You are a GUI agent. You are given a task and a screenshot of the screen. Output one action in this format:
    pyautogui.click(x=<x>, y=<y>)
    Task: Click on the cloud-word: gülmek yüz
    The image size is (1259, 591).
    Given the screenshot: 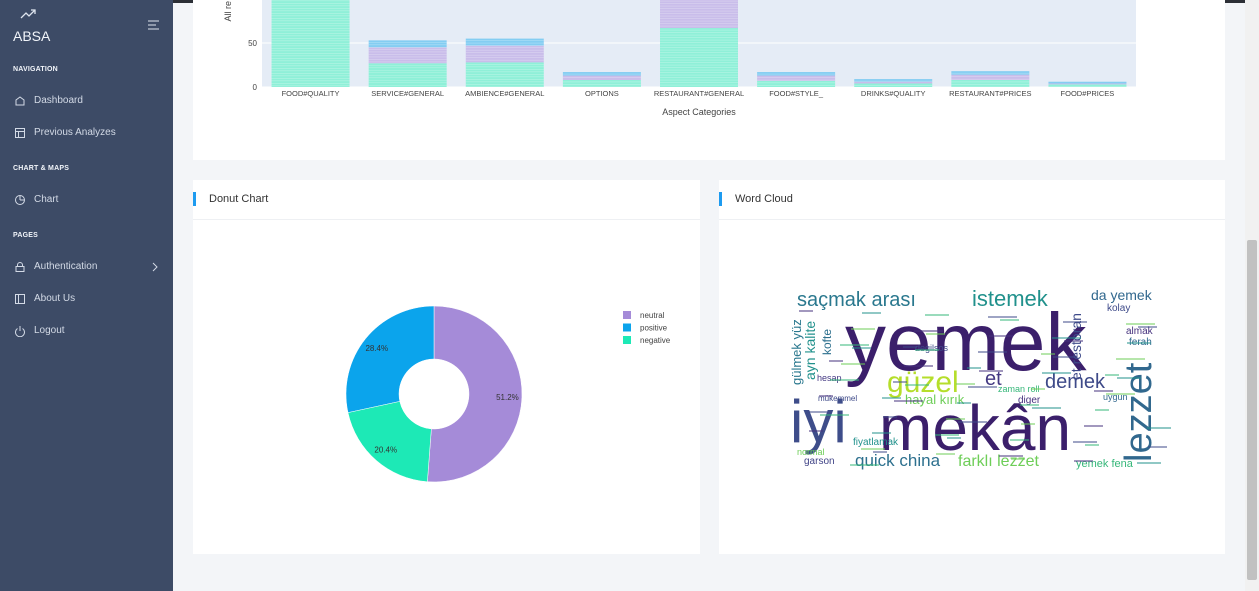 What is the action you would take?
    pyautogui.click(x=796, y=352)
    